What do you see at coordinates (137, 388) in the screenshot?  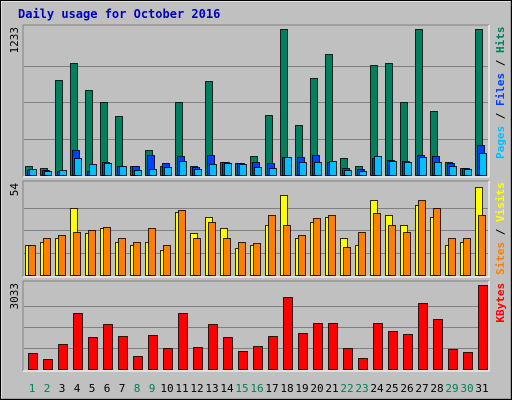 I see `x-tick-label: 8` at bounding box center [137, 388].